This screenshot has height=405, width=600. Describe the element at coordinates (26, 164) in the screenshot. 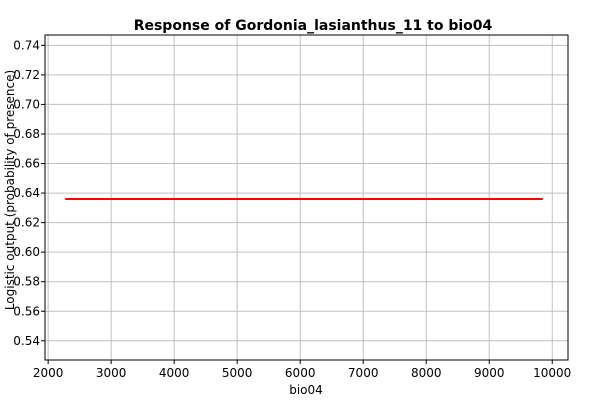

I see `y-tick-label: 0.66` at that location.